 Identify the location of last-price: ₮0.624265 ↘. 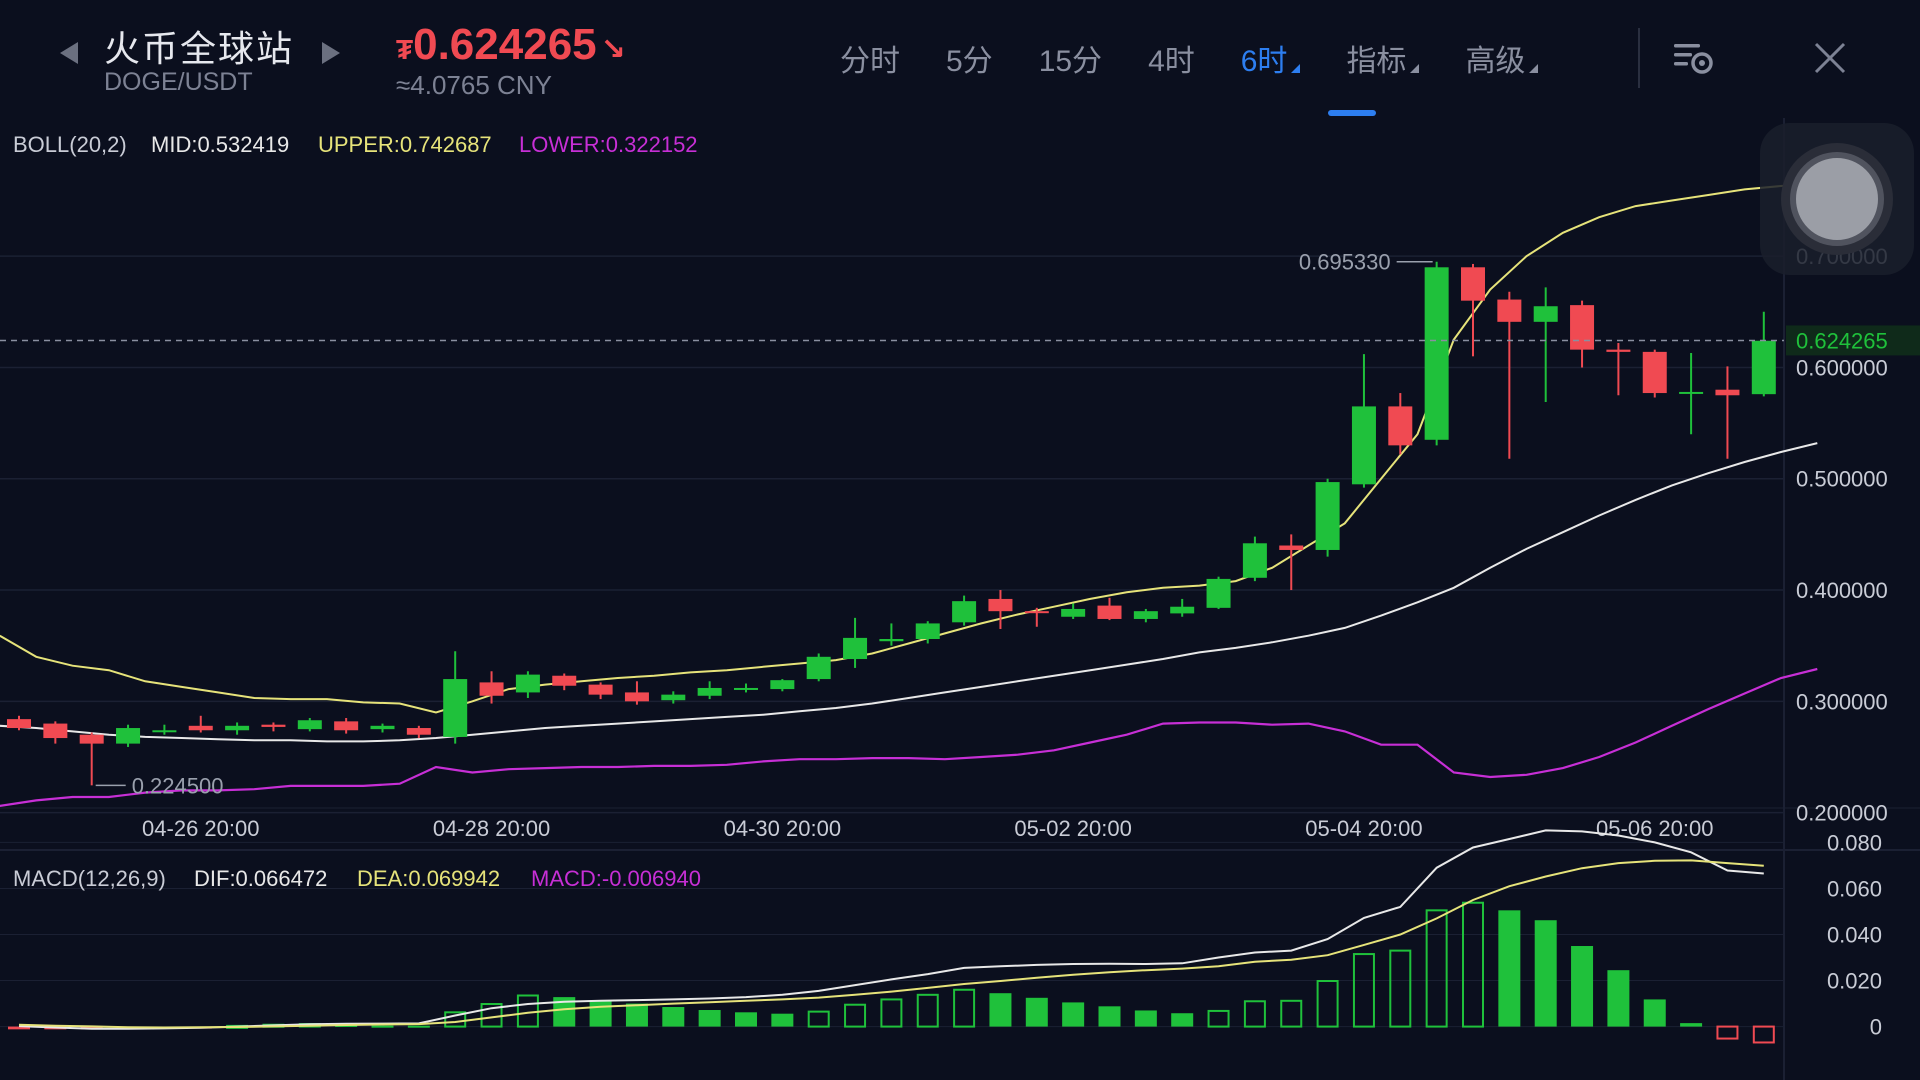
(511, 45).